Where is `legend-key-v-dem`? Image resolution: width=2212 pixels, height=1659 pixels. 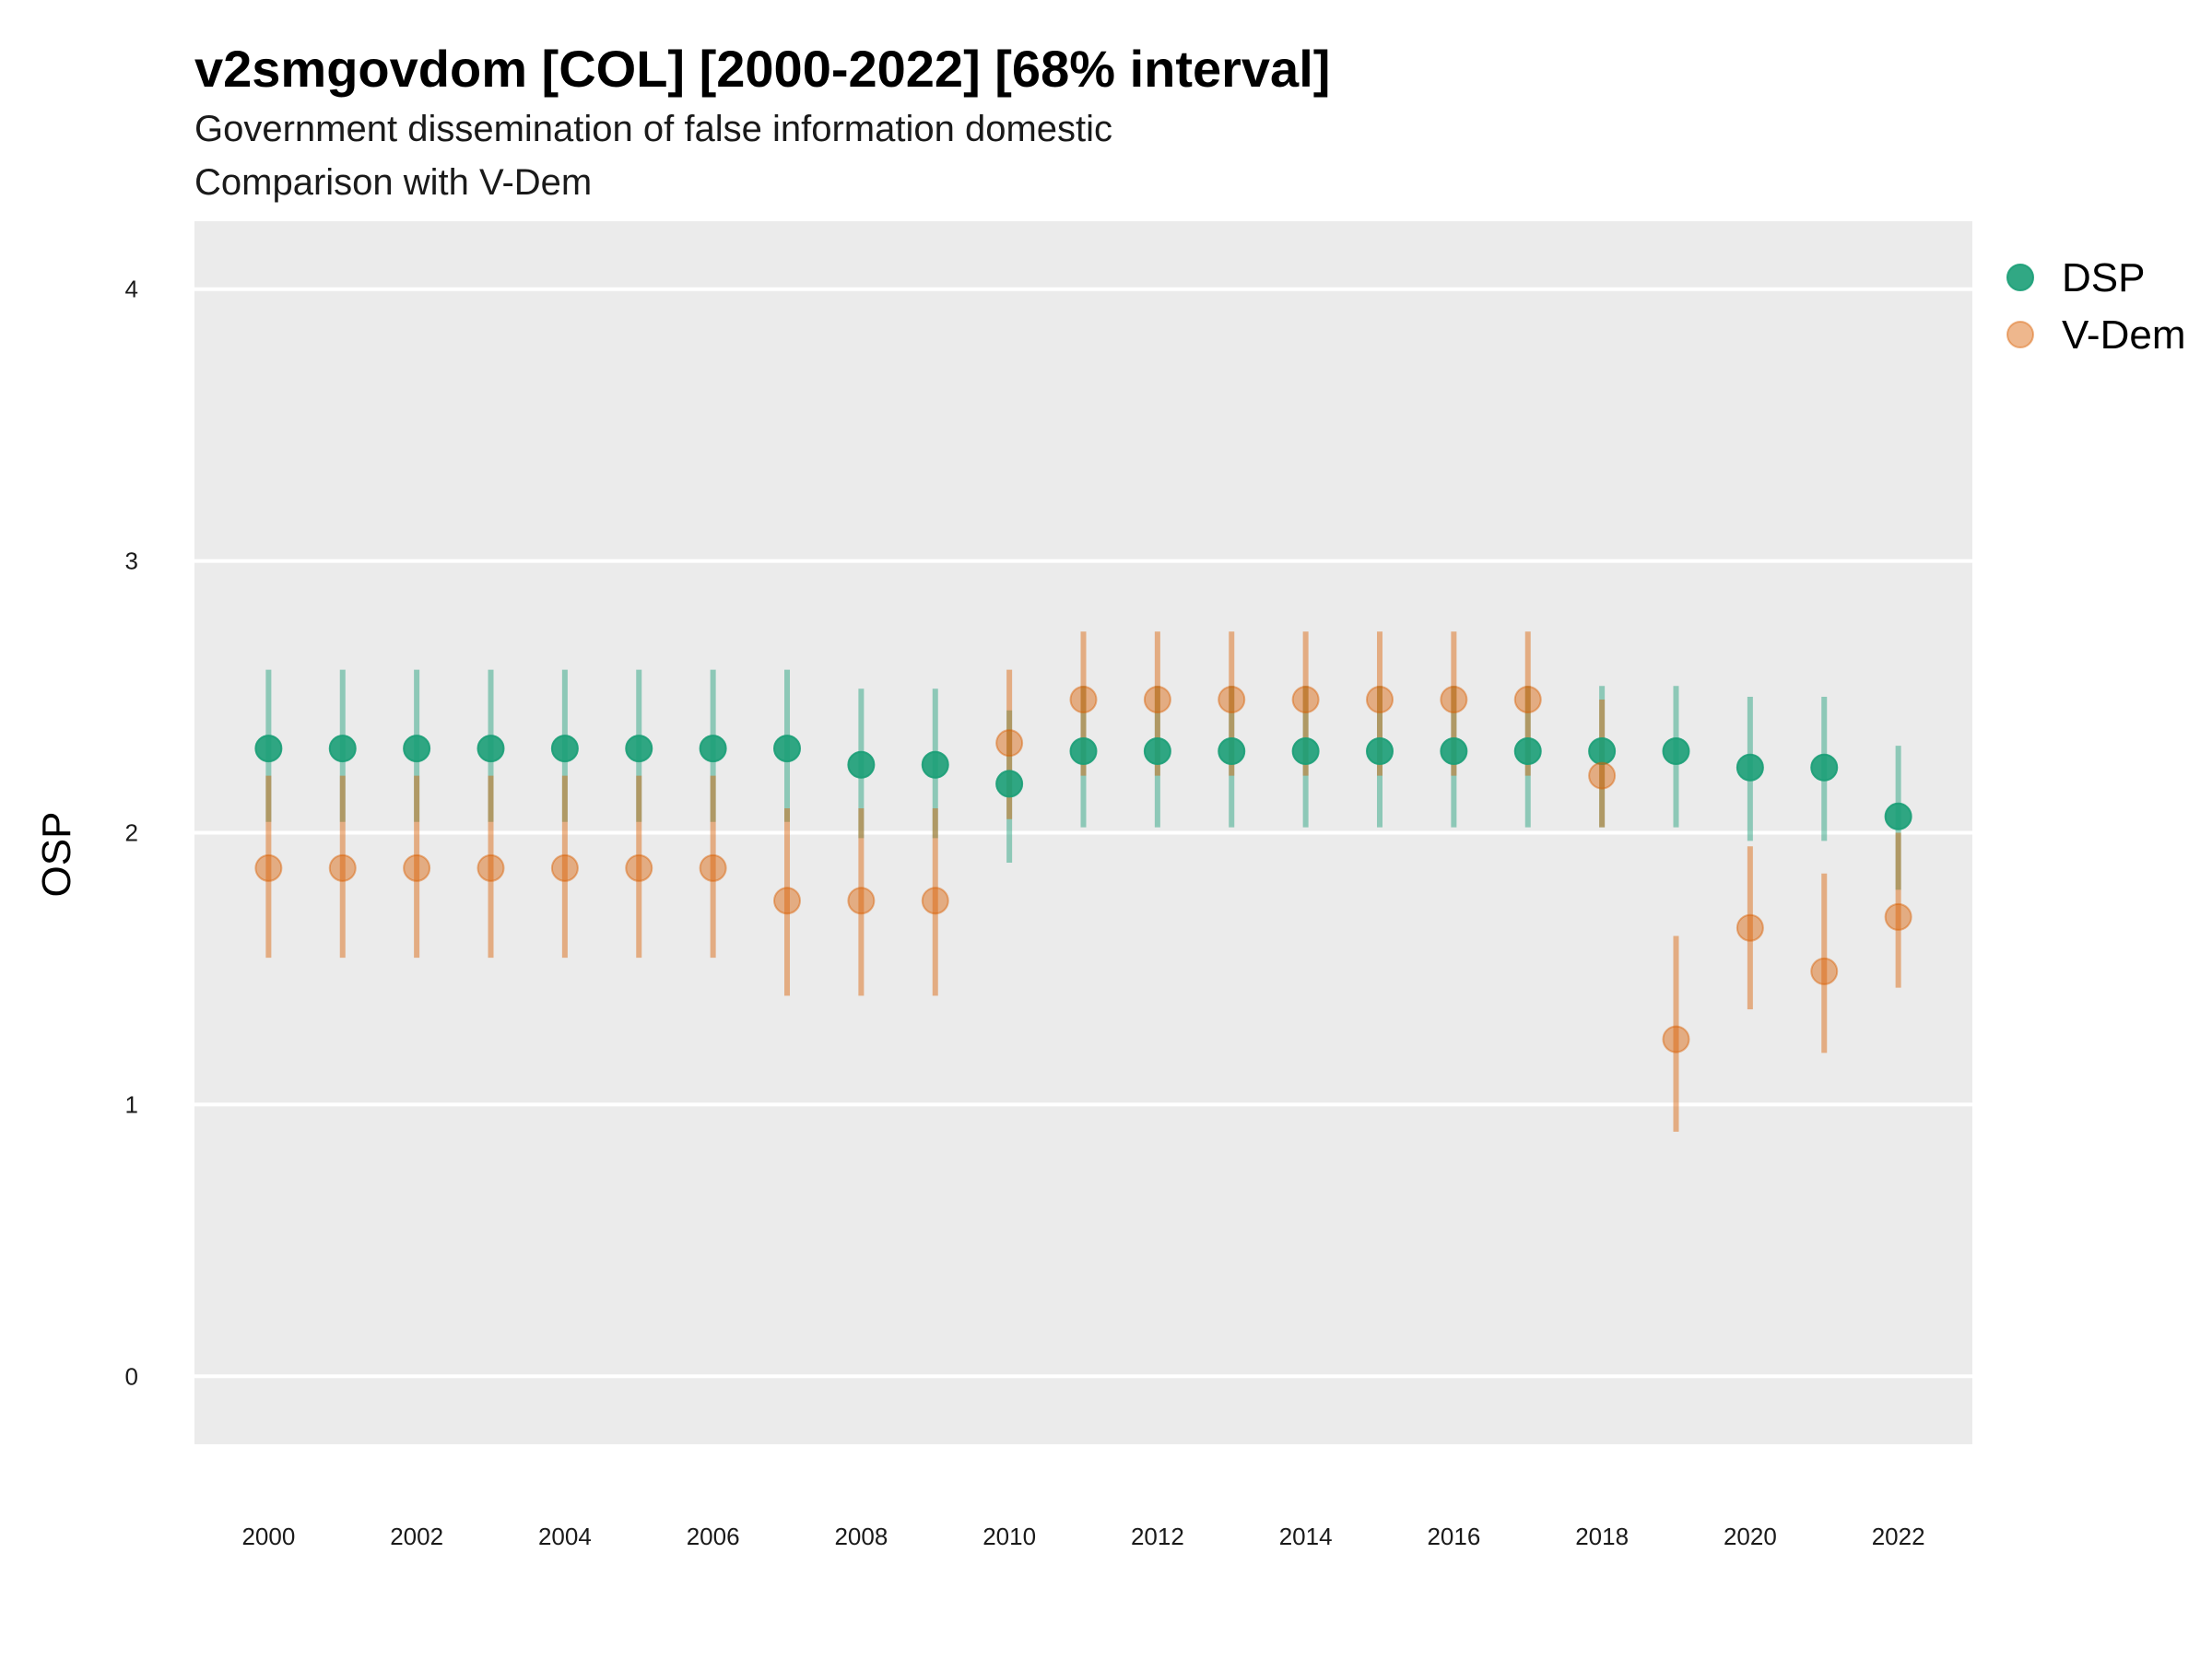
legend-key-v-dem is located at coordinates (2020, 334).